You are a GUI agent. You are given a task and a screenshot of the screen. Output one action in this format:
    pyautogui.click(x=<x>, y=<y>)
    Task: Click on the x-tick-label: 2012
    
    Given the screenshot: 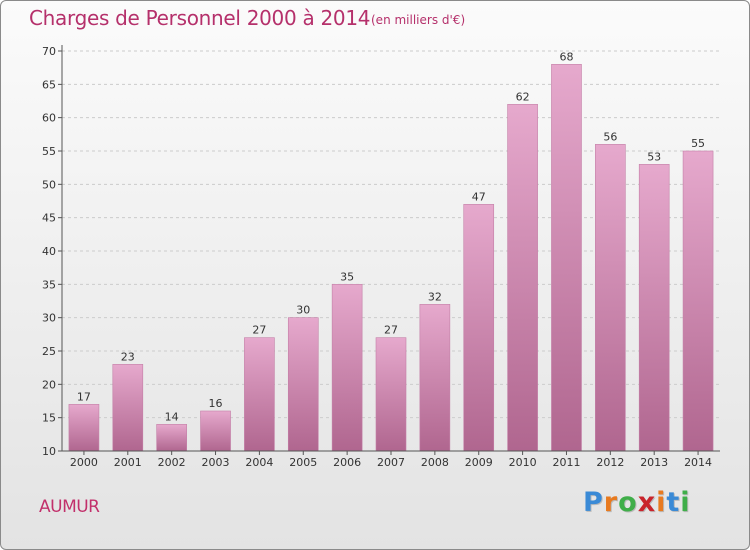 What is the action you would take?
    pyautogui.click(x=610, y=462)
    